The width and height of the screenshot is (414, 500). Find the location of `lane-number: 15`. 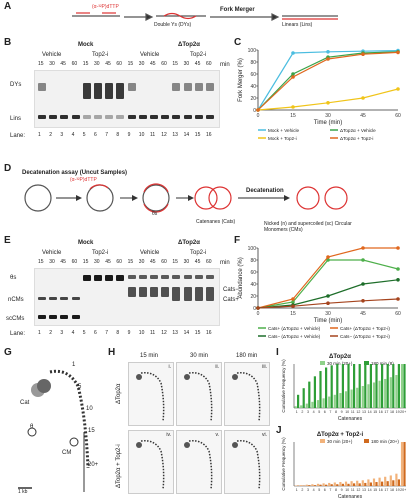

lane-number: 15 is located at coordinates (197, 333).